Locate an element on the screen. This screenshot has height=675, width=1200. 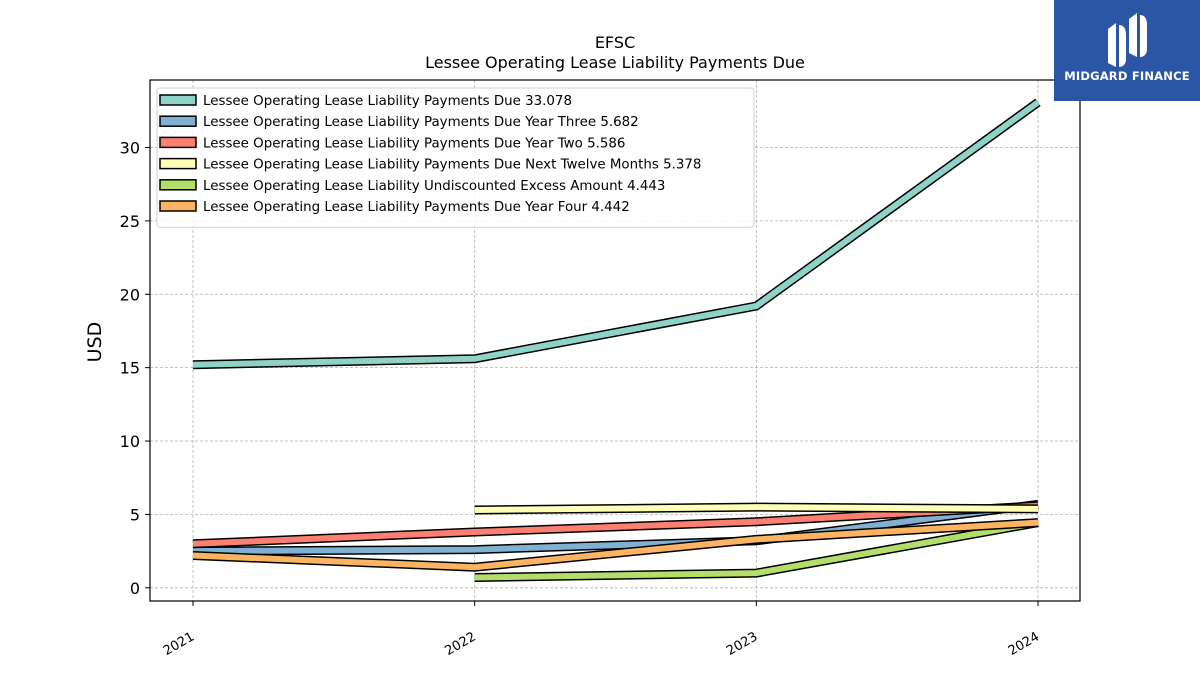
y-tick-label: 5 is located at coordinates (135, 514).